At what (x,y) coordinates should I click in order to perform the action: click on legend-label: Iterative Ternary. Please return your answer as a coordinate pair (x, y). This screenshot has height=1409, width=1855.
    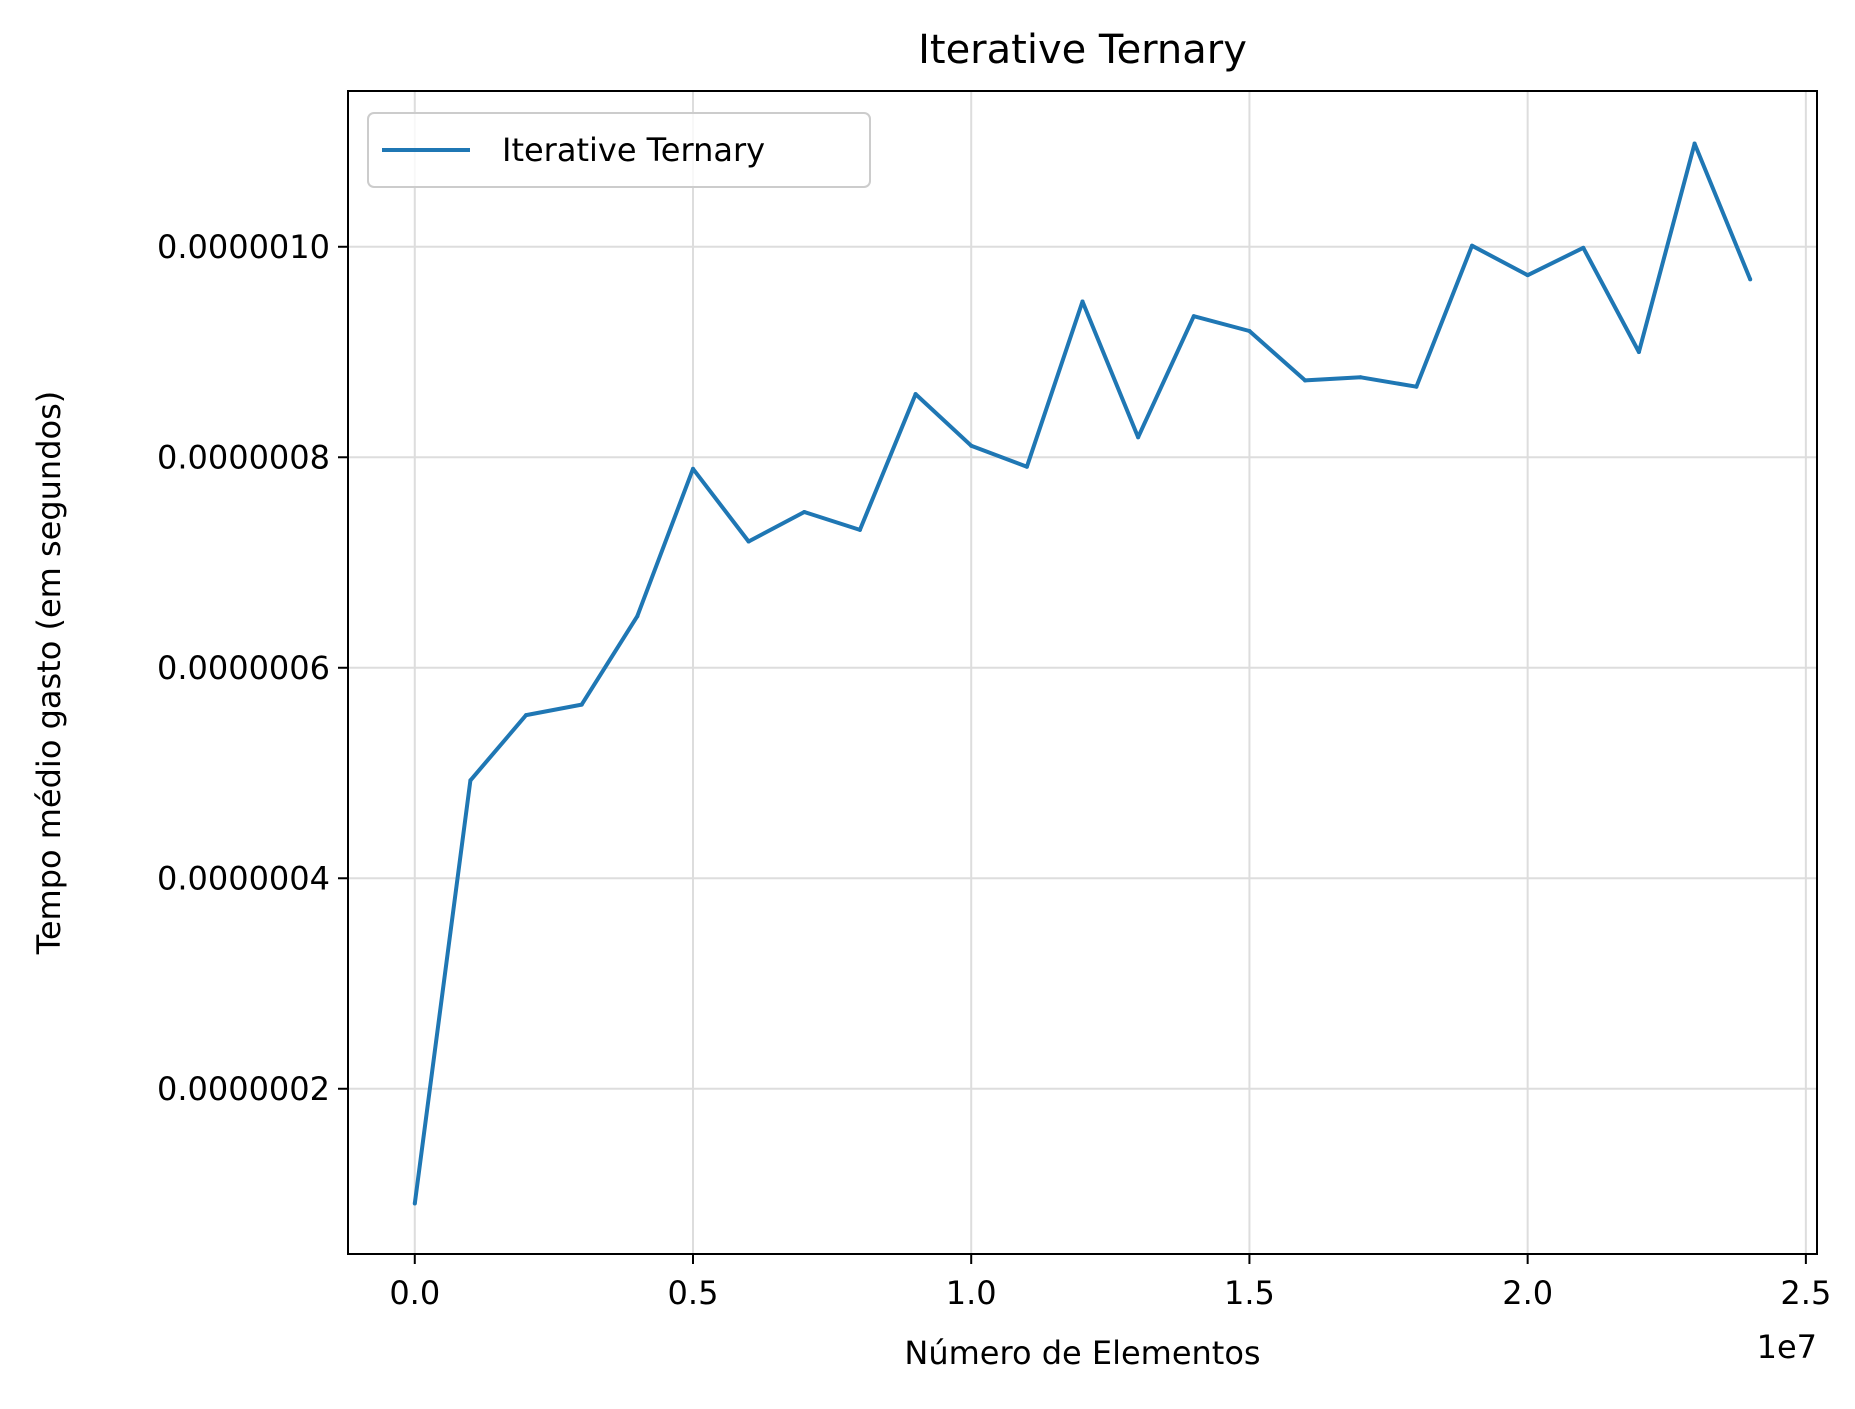
    Looking at the image, I should click on (633, 150).